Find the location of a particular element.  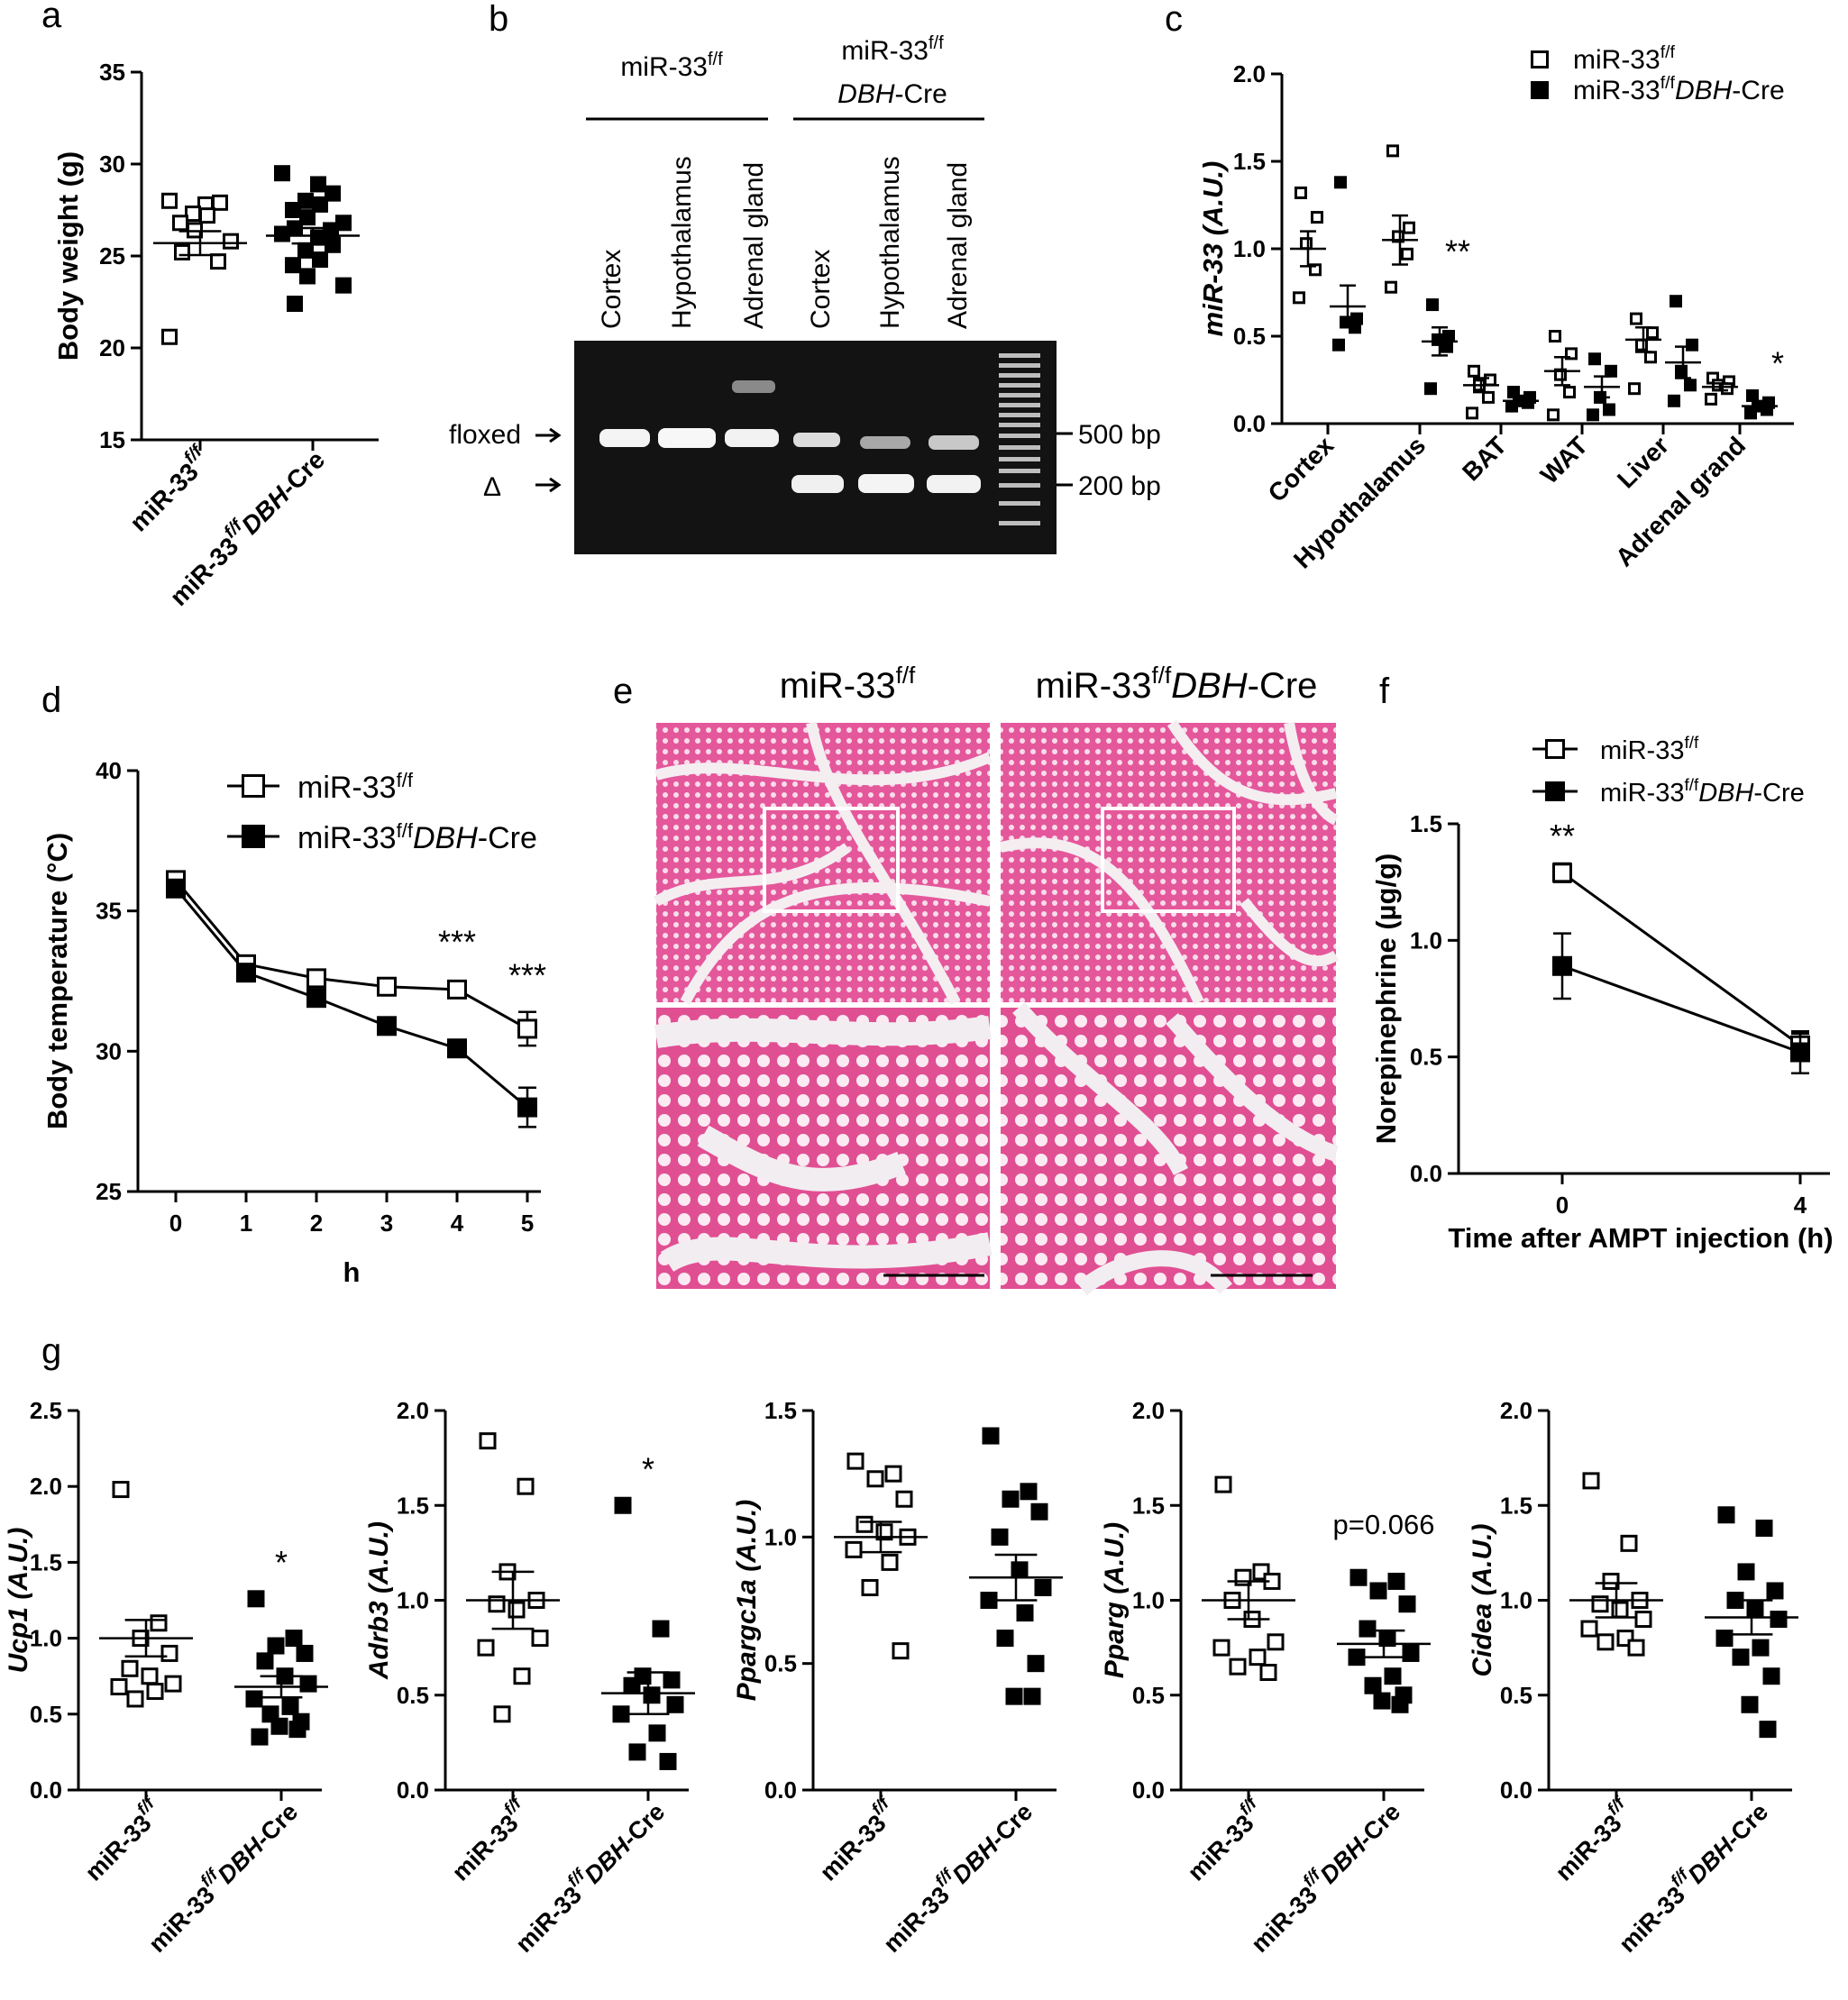

x-axis-label: Time after AMPT injection (h) is located at coordinates (1640, 1238).